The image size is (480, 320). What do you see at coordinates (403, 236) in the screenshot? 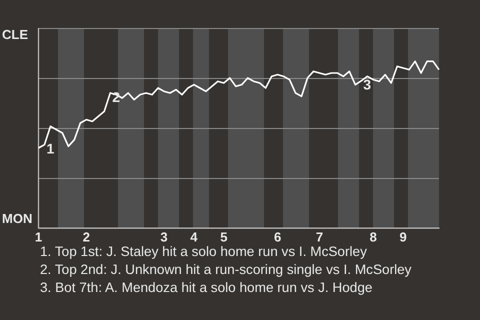
I see `x-tick-label: 9` at bounding box center [403, 236].